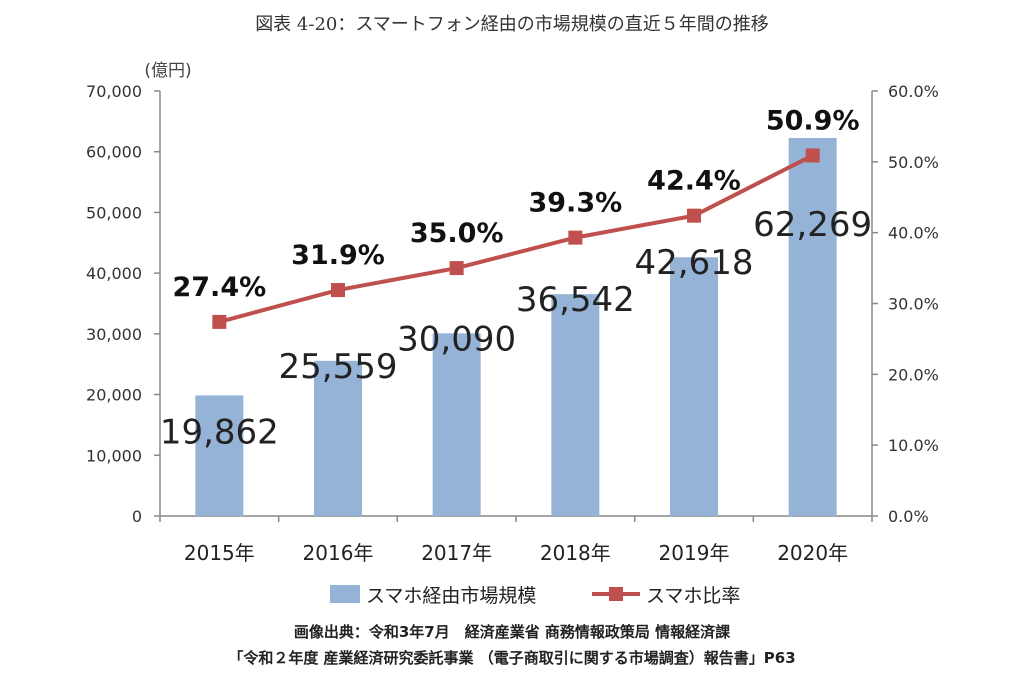 This screenshot has height=678, width=1024. I want to click on legend-bar-label: スマホ経由市場規模, so click(451, 596).